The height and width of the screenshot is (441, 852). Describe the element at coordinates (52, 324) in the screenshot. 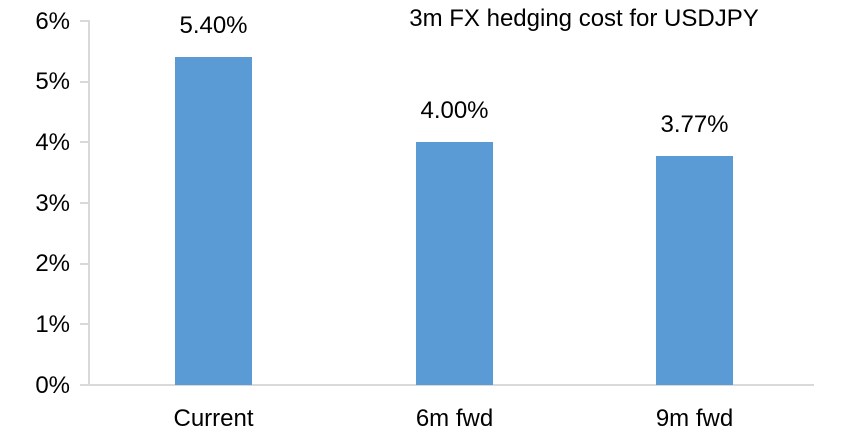

I see `y-tick-label: 1%` at that location.